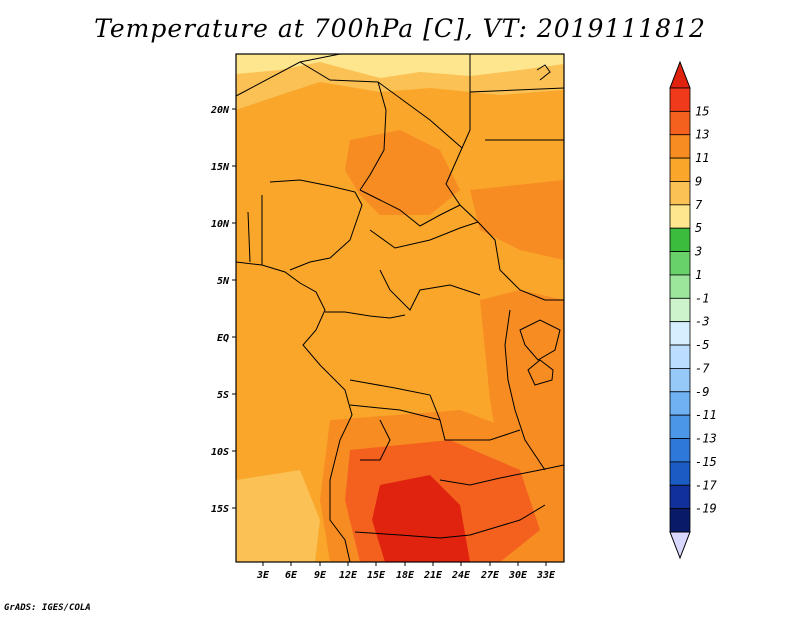  What do you see at coordinates (220, 224) in the screenshot?
I see `lat-label: 10N` at bounding box center [220, 224].